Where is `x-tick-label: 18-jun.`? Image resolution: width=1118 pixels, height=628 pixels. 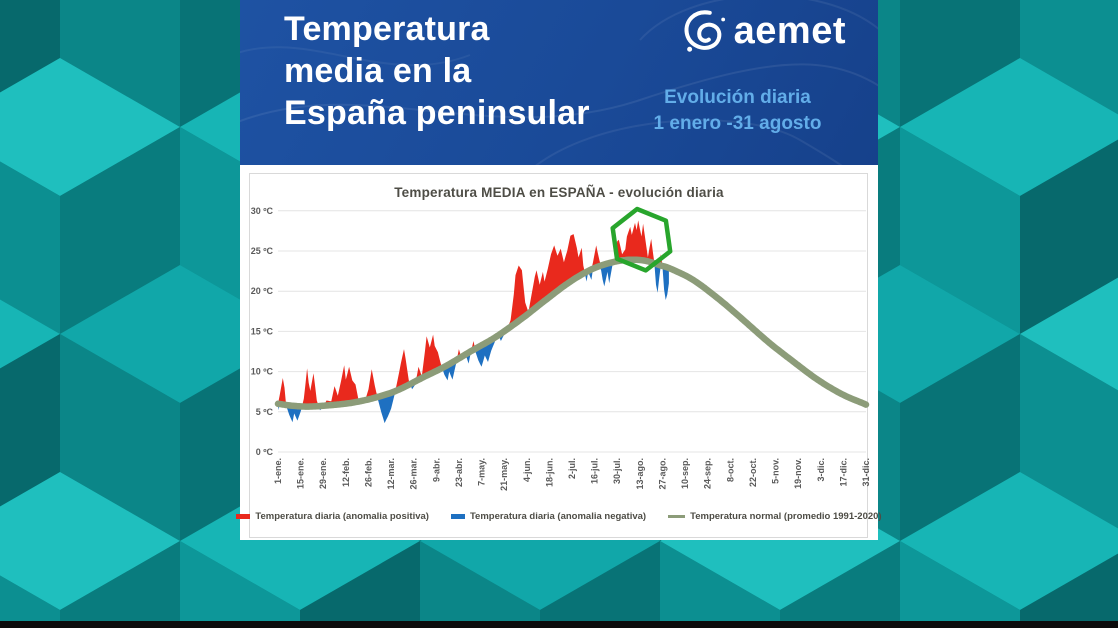 x-tick-label: 18-jun. is located at coordinates (549, 472).